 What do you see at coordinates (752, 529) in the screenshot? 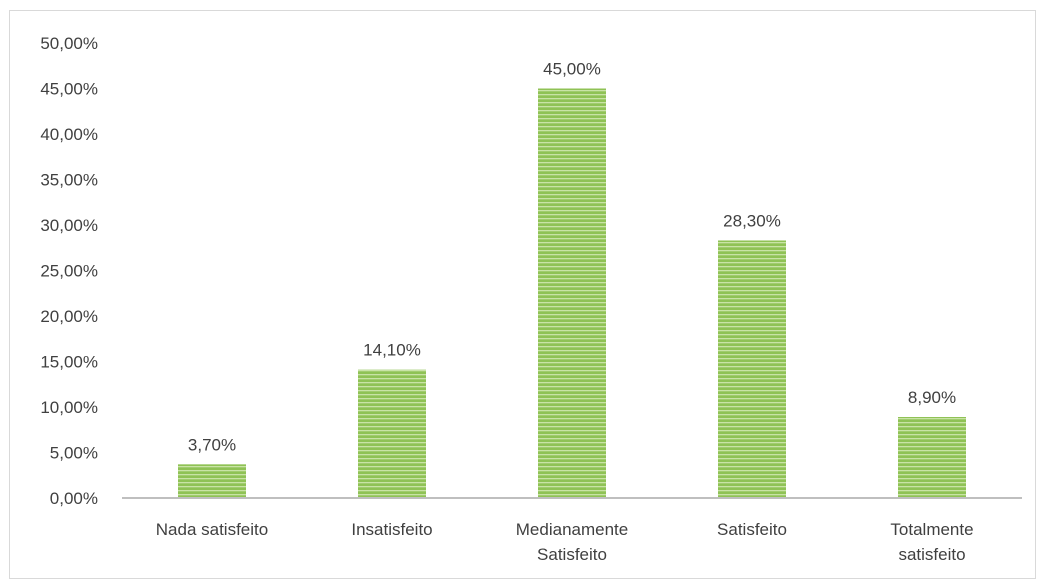
I see `x-tick-label: Satisfeito` at bounding box center [752, 529].